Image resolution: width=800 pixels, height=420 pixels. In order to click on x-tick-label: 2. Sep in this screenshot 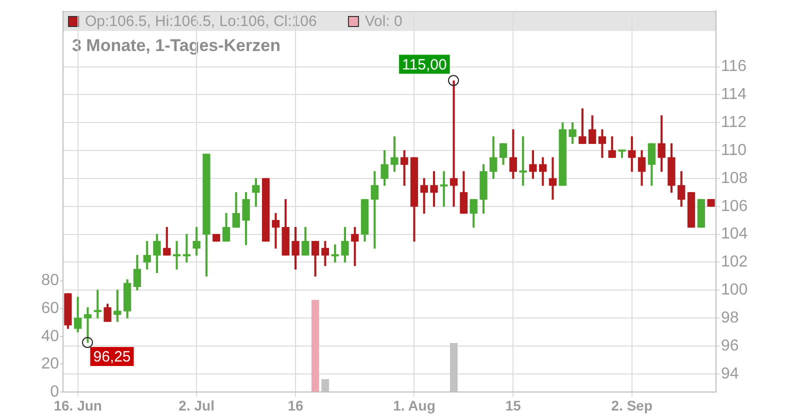, I will do `click(632, 405)`.